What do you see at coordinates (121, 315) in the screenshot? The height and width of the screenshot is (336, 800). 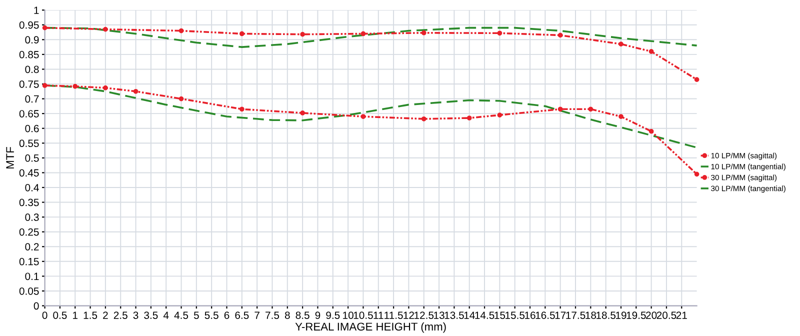 I see `x-tick-label: 2.5` at bounding box center [121, 315].